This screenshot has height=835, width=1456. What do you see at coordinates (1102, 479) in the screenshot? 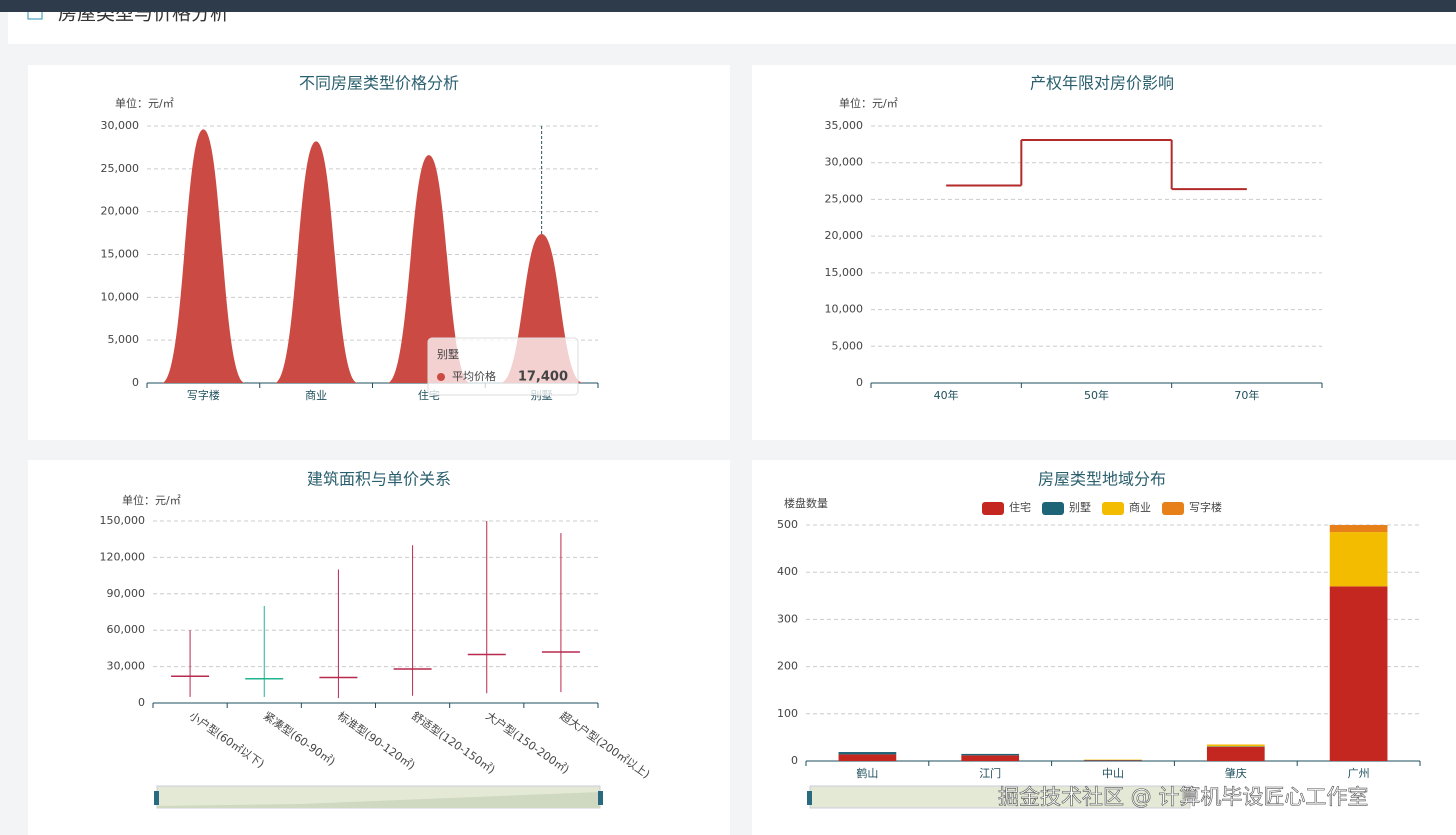
I see `chart-title: 房屋类型地域分布` at bounding box center [1102, 479].